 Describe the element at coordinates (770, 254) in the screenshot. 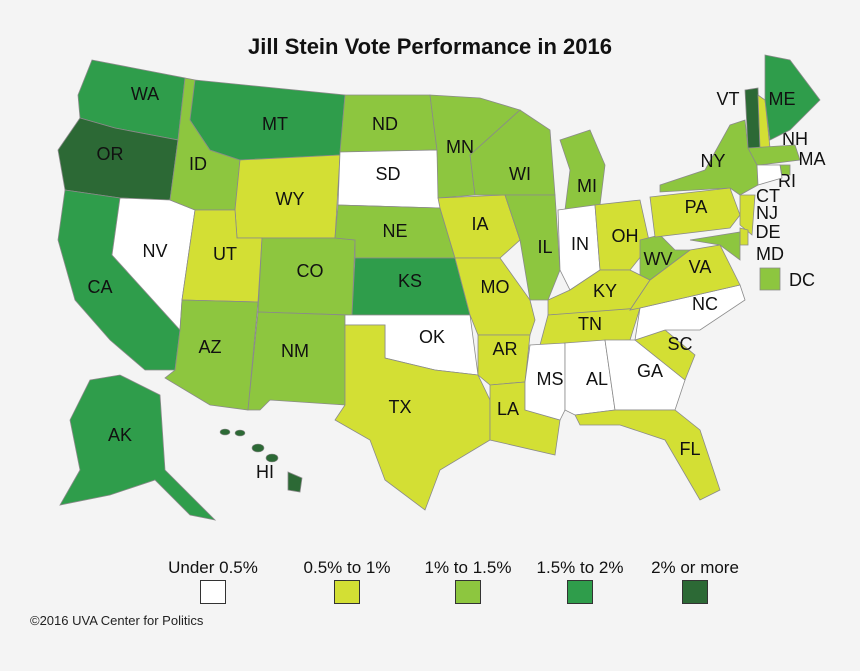

I see `state-label: MD` at that location.